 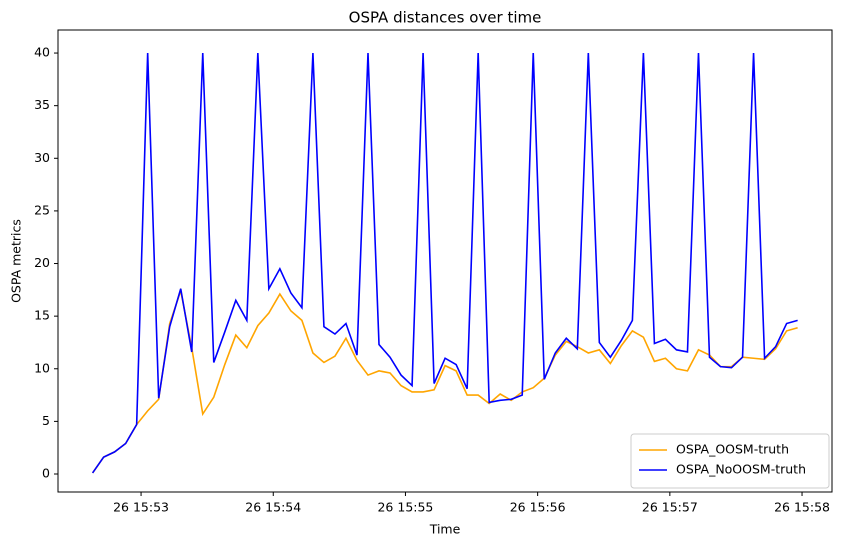 What do you see at coordinates (405, 507) in the screenshot?
I see `x-tick-label: 26 15:55` at bounding box center [405, 507].